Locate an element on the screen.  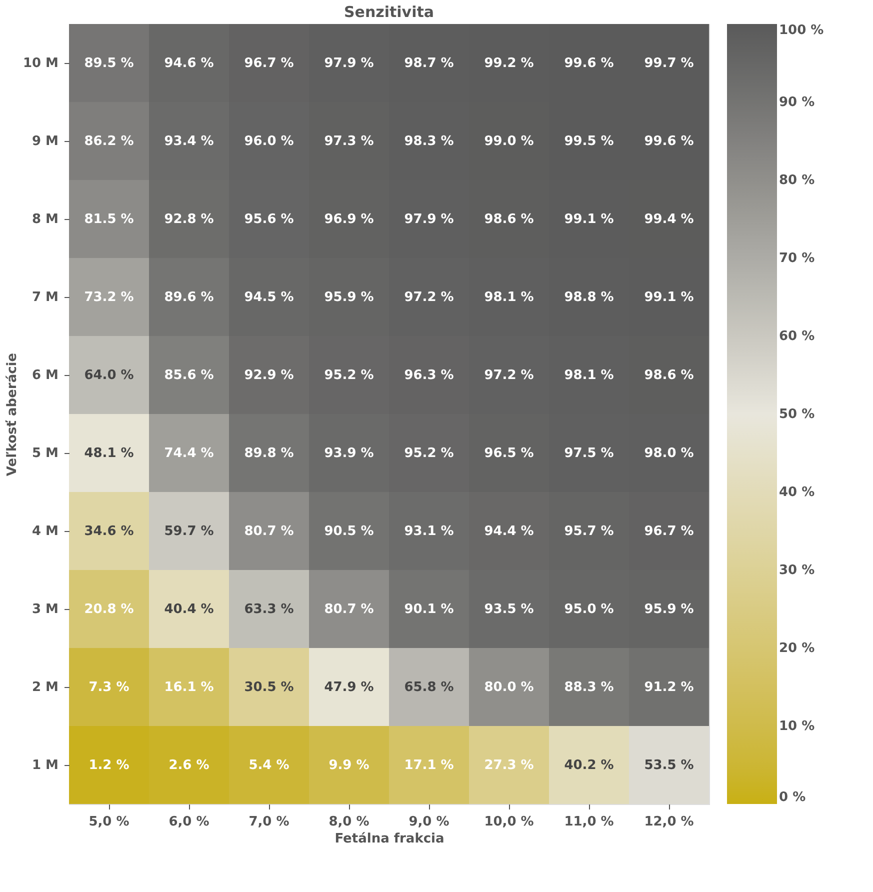
data-label: 92.8 % is located at coordinates (189, 219).